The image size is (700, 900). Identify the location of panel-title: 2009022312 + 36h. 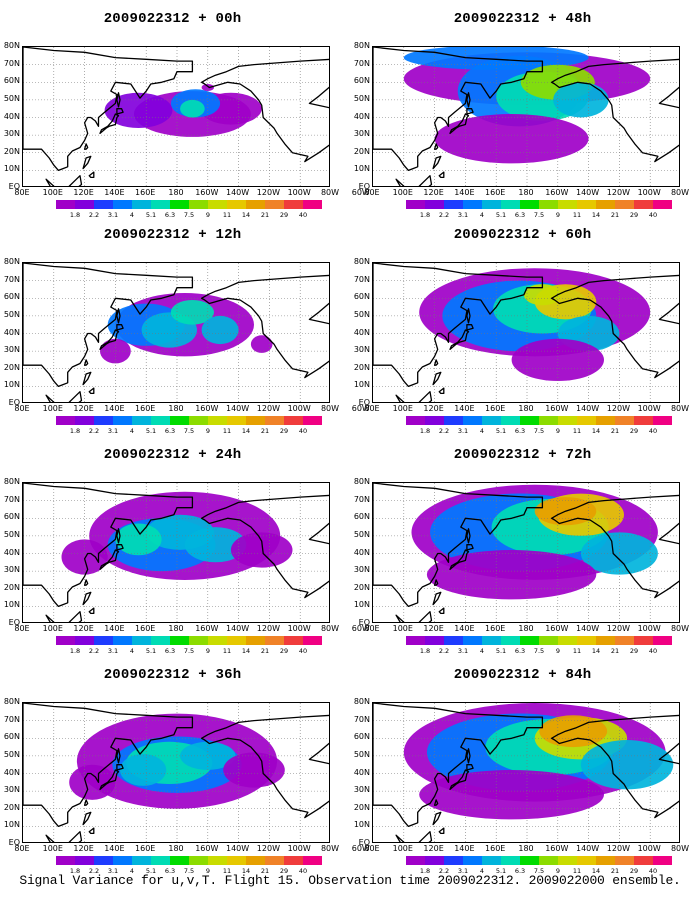
(172, 675).